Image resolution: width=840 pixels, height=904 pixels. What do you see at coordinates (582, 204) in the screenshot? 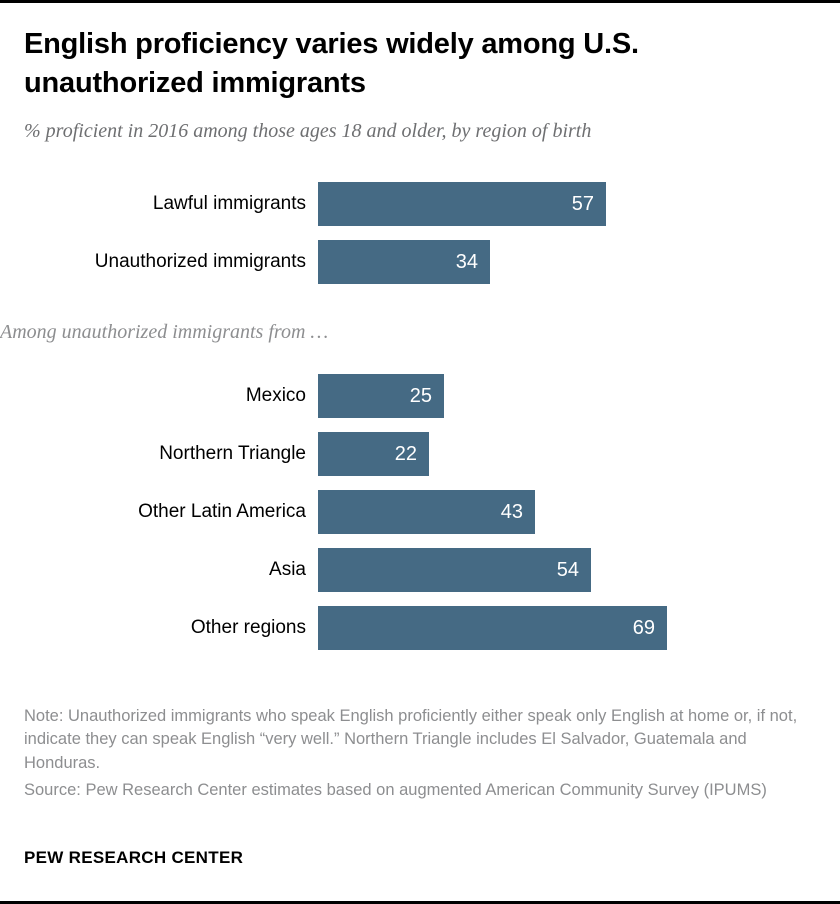
I see `bar-value-label: 57` at bounding box center [582, 204].